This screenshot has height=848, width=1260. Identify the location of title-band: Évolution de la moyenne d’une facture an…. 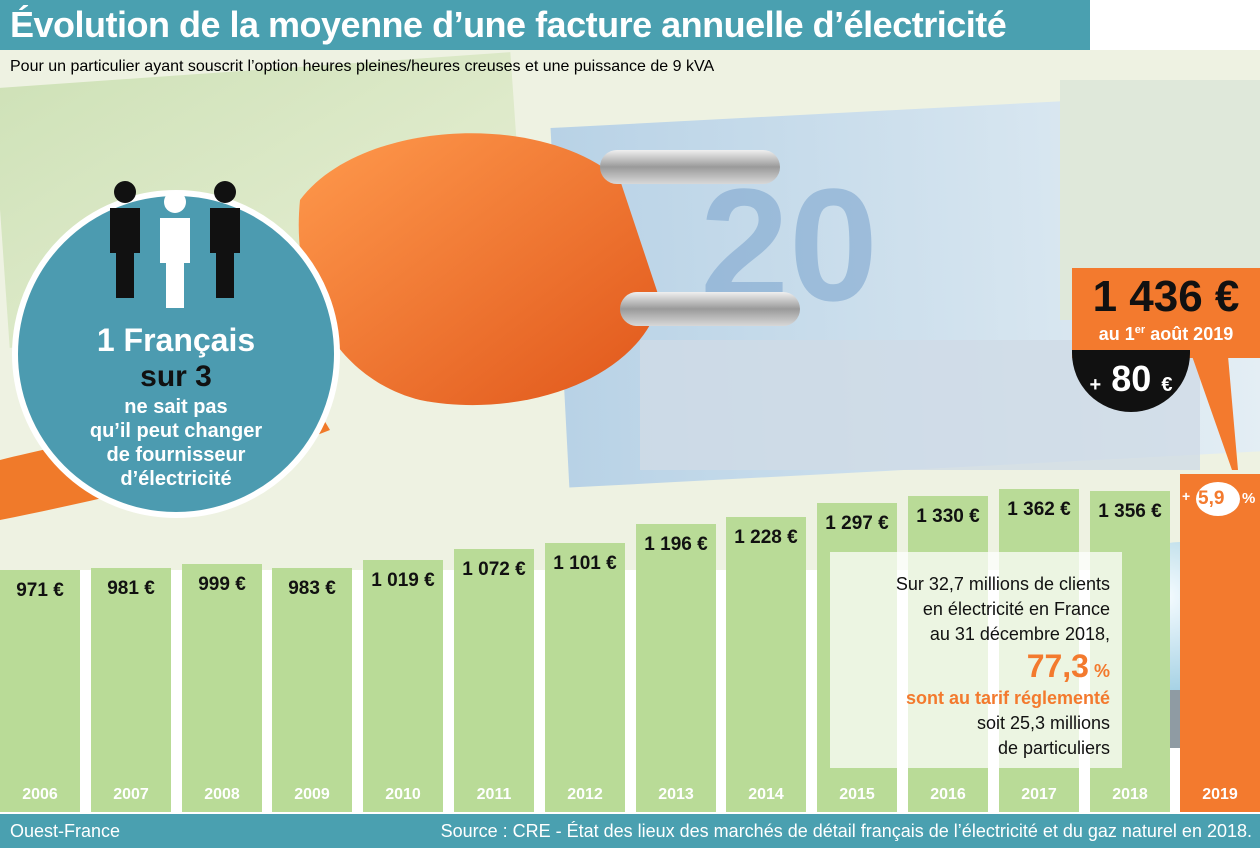
(545, 25).